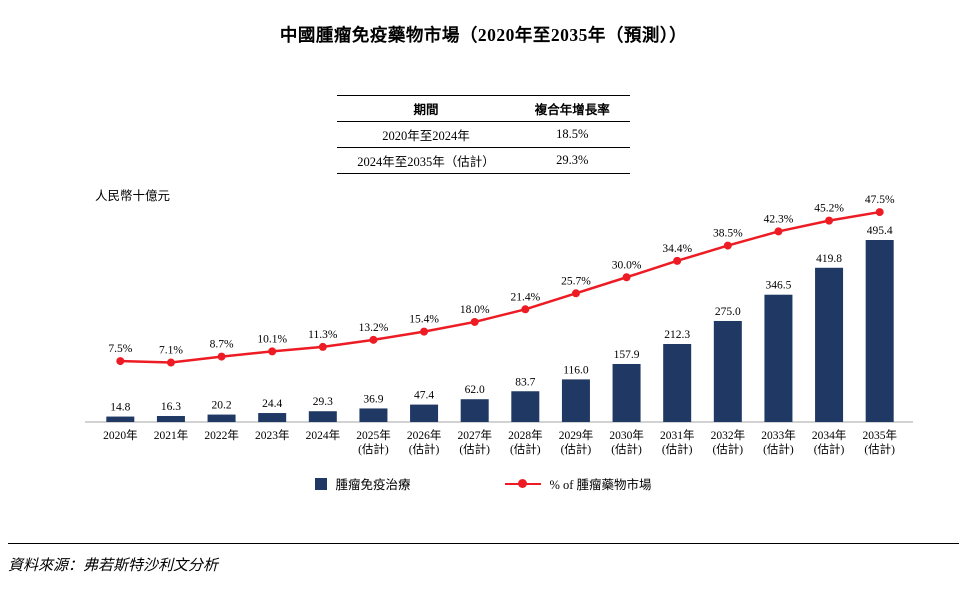 The width and height of the screenshot is (967, 595). What do you see at coordinates (626, 435) in the screenshot?
I see `x-axis-label: 2030年` at bounding box center [626, 435].